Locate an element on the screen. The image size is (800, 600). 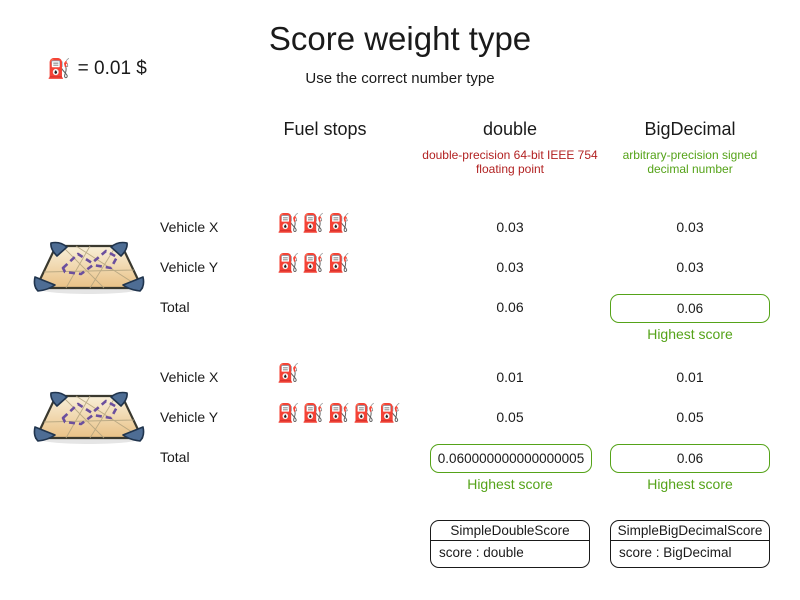
page-subtitle: Use the correct number type is located at coordinates (400, 78).